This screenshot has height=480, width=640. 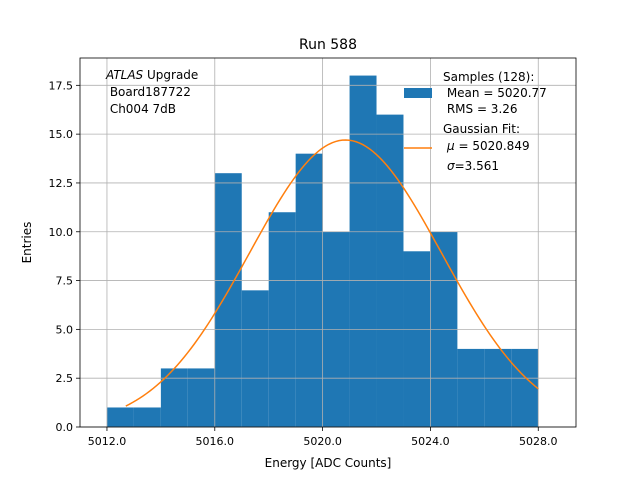 I want to click on legend-samples-title: Samples (128):, so click(x=488, y=77).